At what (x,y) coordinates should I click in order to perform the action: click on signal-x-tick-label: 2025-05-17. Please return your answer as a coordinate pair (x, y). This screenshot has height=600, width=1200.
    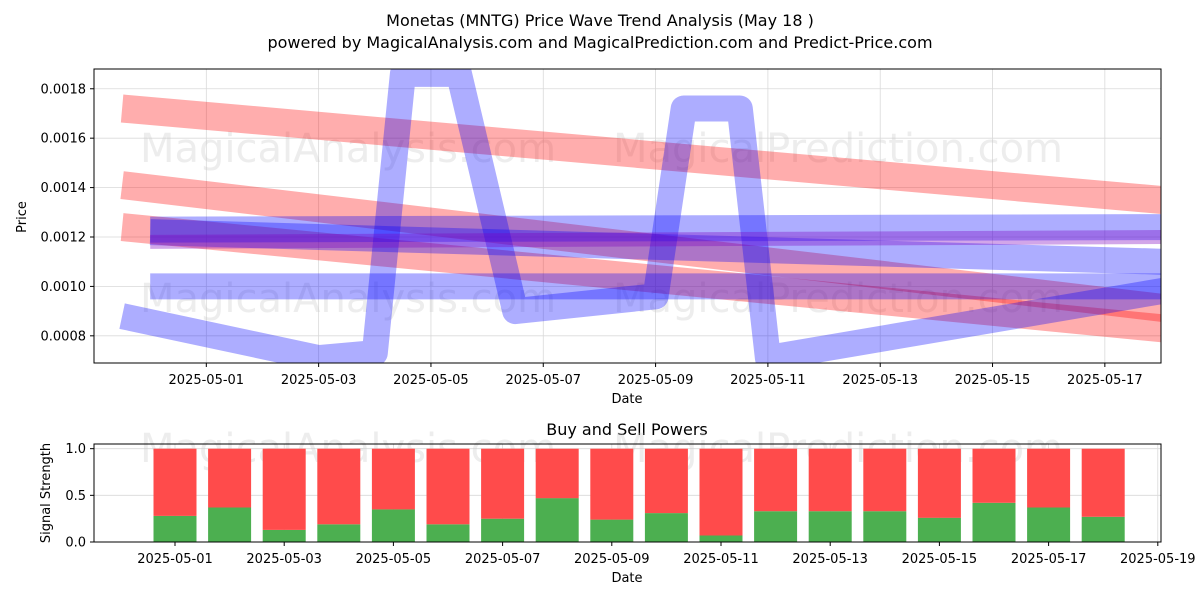
    Looking at the image, I should click on (1049, 559).